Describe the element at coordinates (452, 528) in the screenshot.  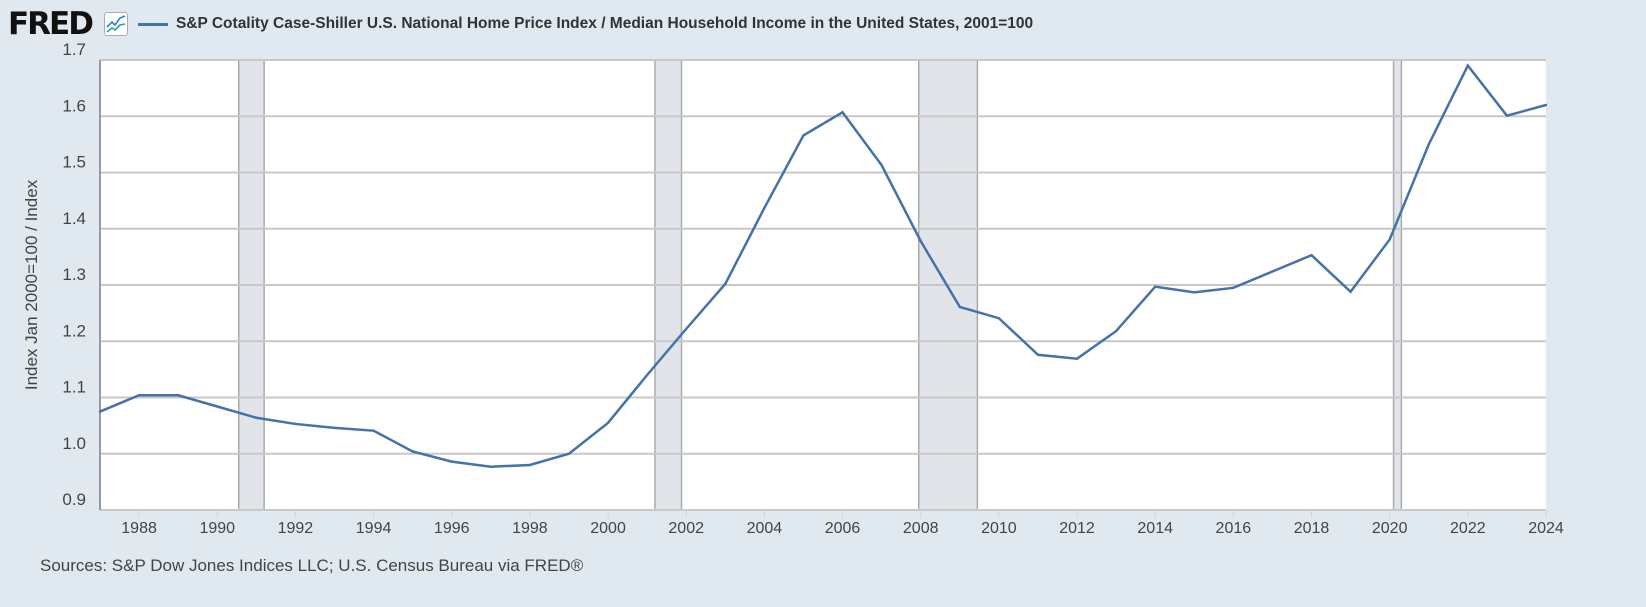
I see `x-tick-label: 1996` at that location.